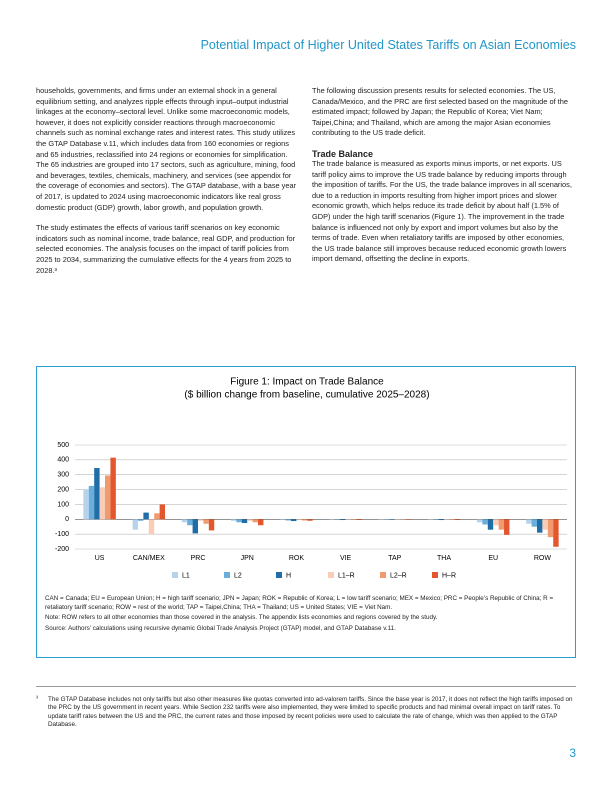 The height and width of the screenshot is (792, 612). I want to click on x-tick-label: ROW, so click(543, 558).